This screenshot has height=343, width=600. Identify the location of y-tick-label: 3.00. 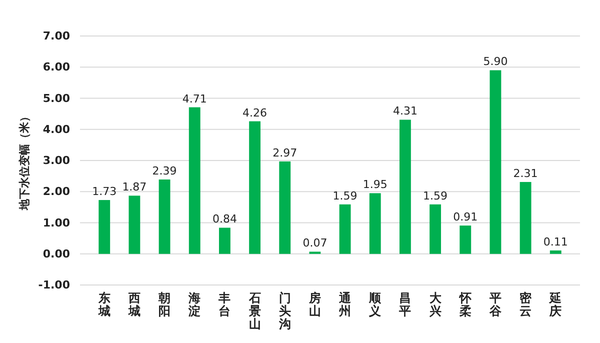
(56, 161).